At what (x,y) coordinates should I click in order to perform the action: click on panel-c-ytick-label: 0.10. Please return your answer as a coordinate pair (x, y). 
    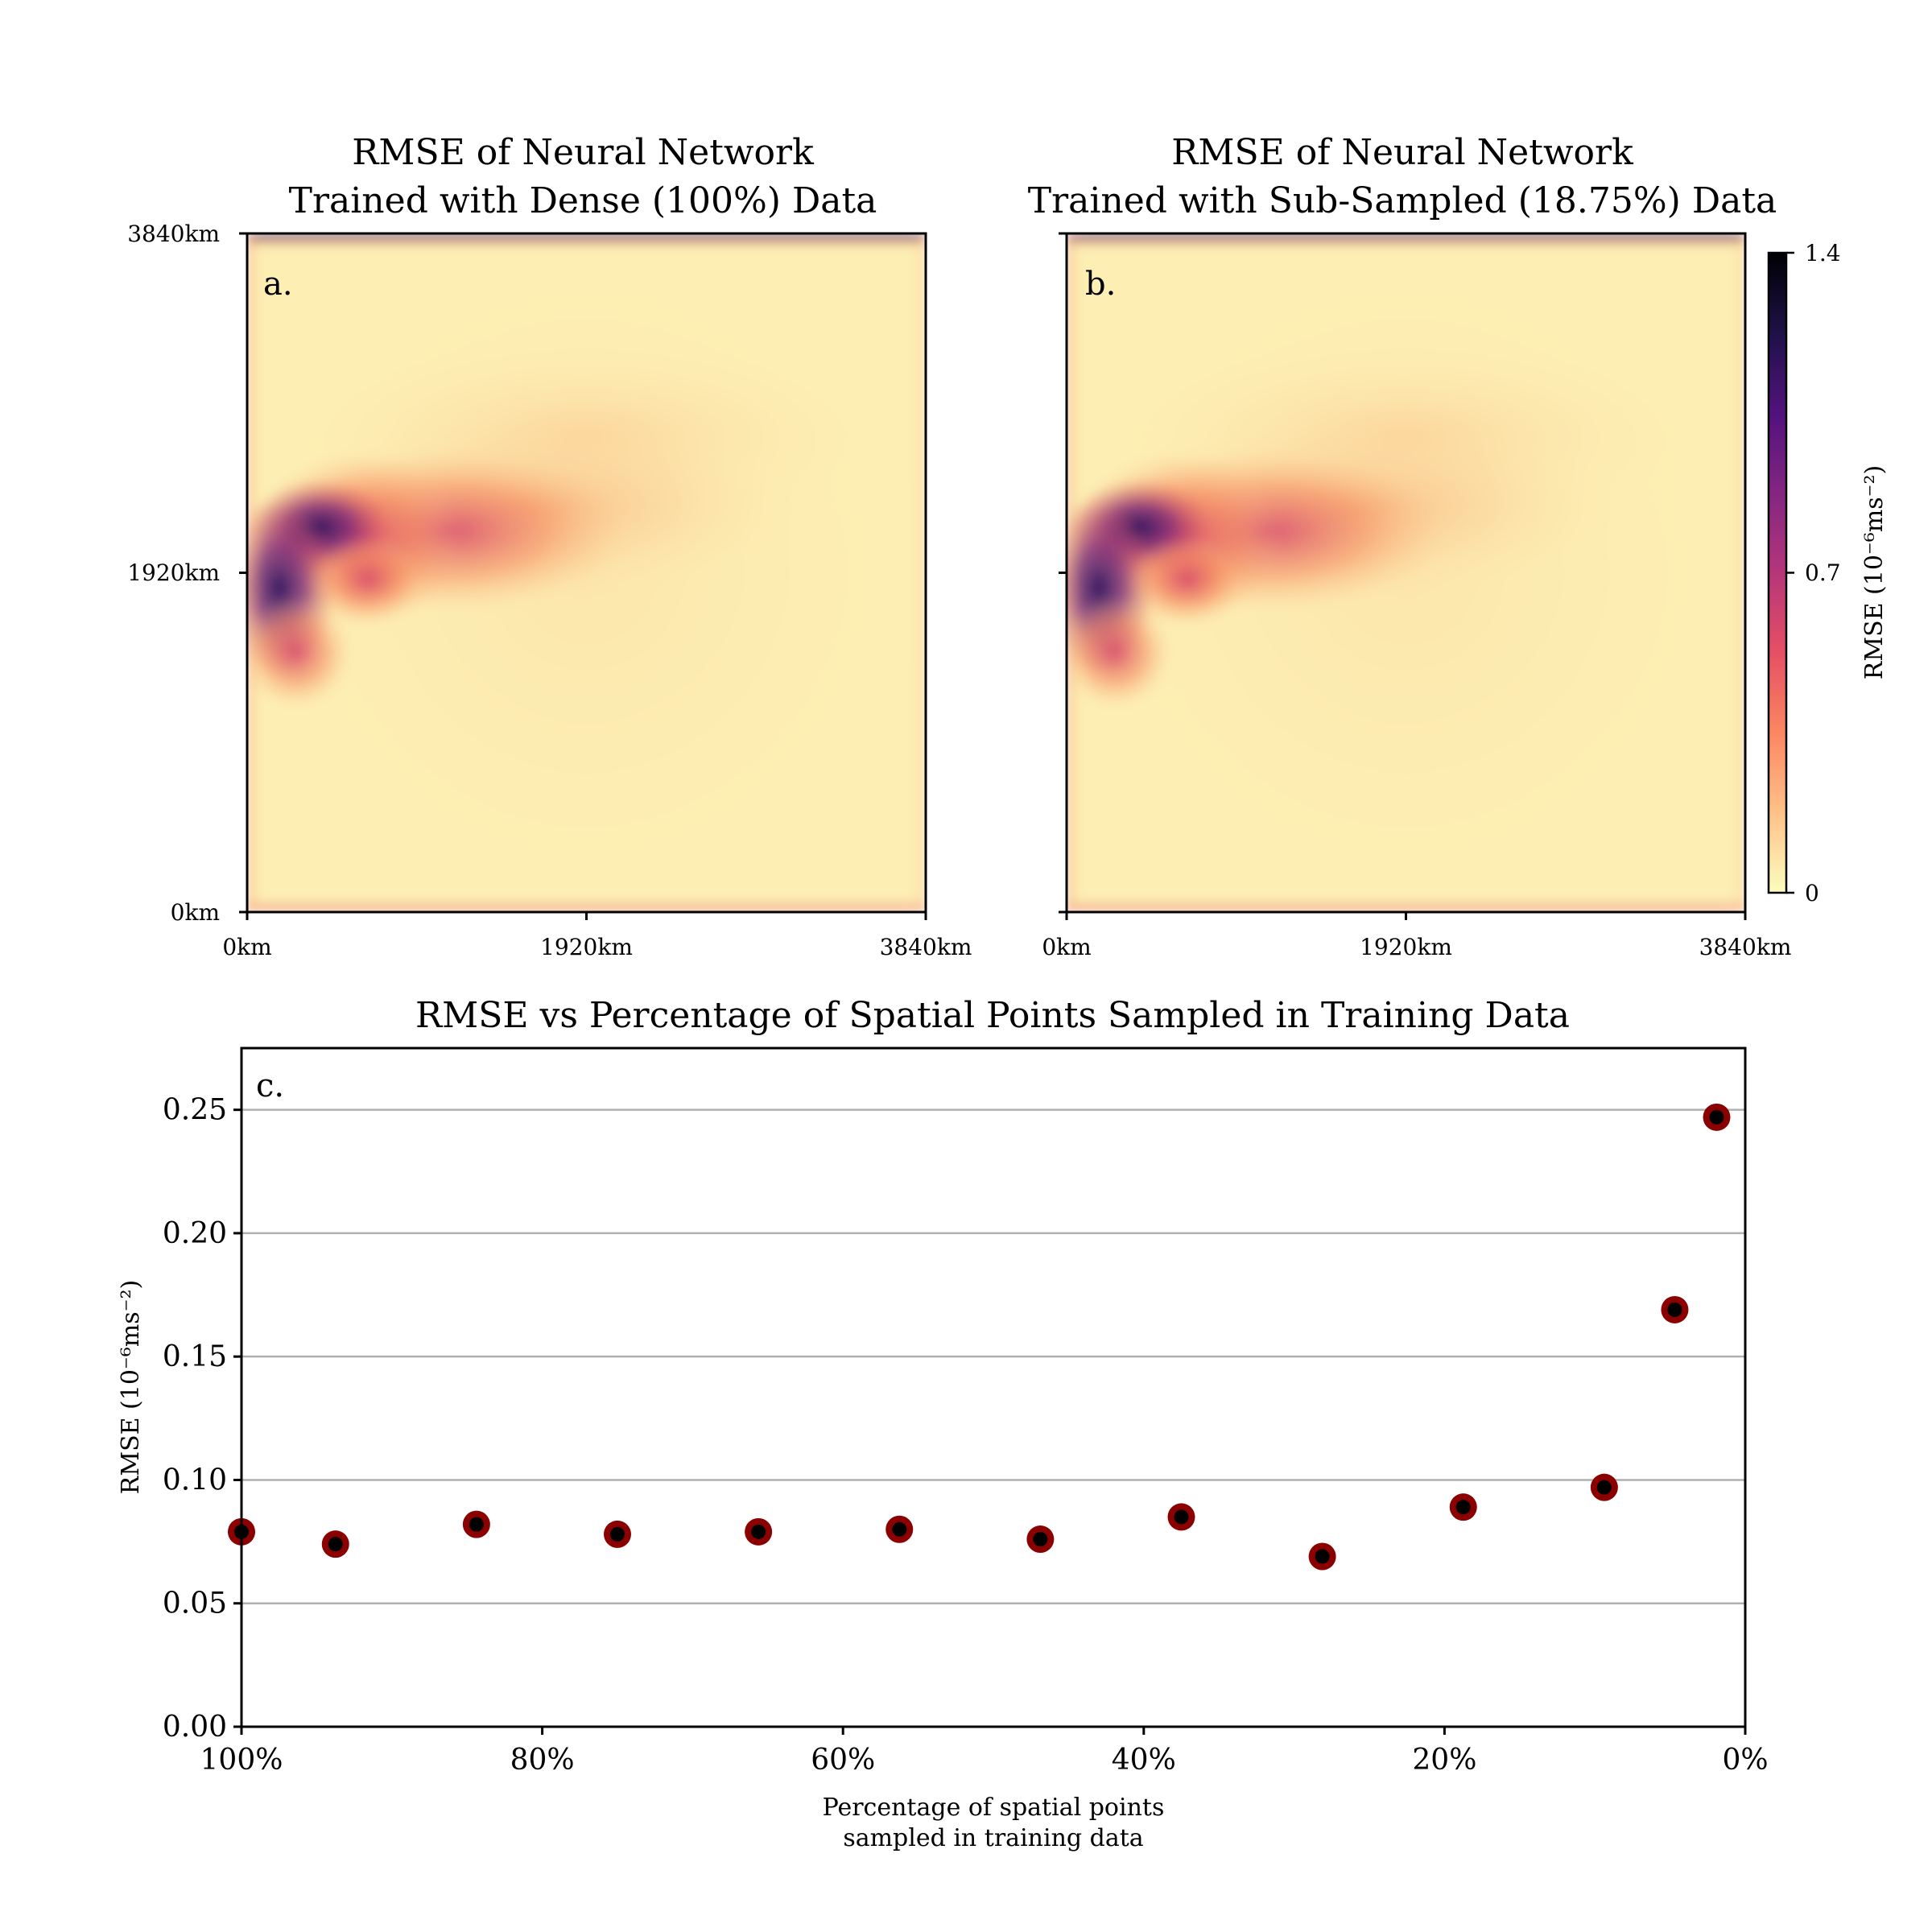
    Looking at the image, I should click on (195, 1479).